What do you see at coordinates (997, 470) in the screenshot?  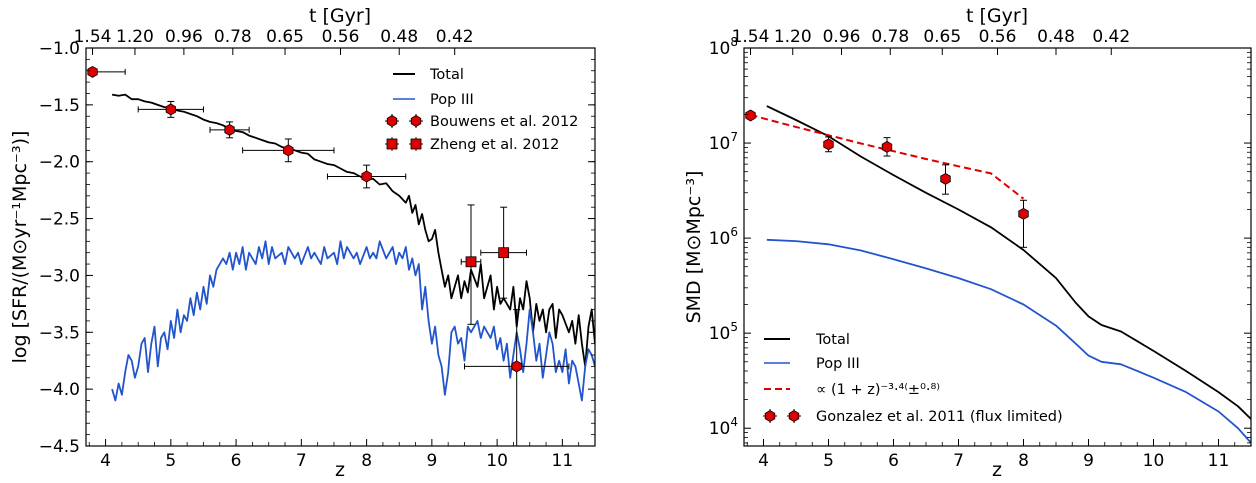 I see `smd-x-axis-label: z` at bounding box center [997, 470].